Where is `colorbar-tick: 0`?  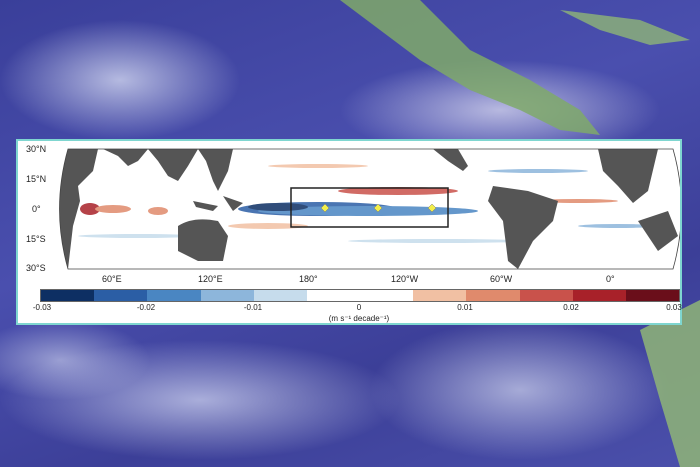
colorbar-tick: 0 is located at coordinates (359, 307).